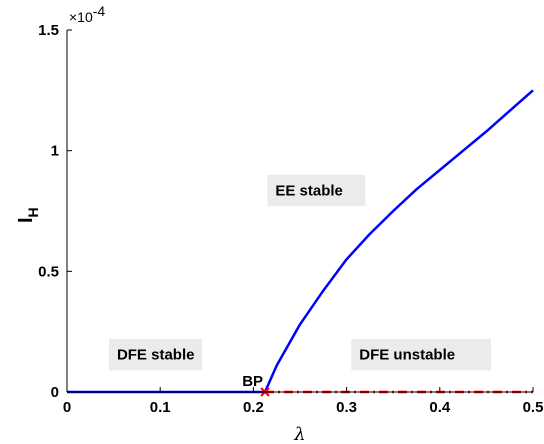  Describe the element at coordinates (533, 407) in the screenshot. I see `x-tick-label: 0.5` at that location.